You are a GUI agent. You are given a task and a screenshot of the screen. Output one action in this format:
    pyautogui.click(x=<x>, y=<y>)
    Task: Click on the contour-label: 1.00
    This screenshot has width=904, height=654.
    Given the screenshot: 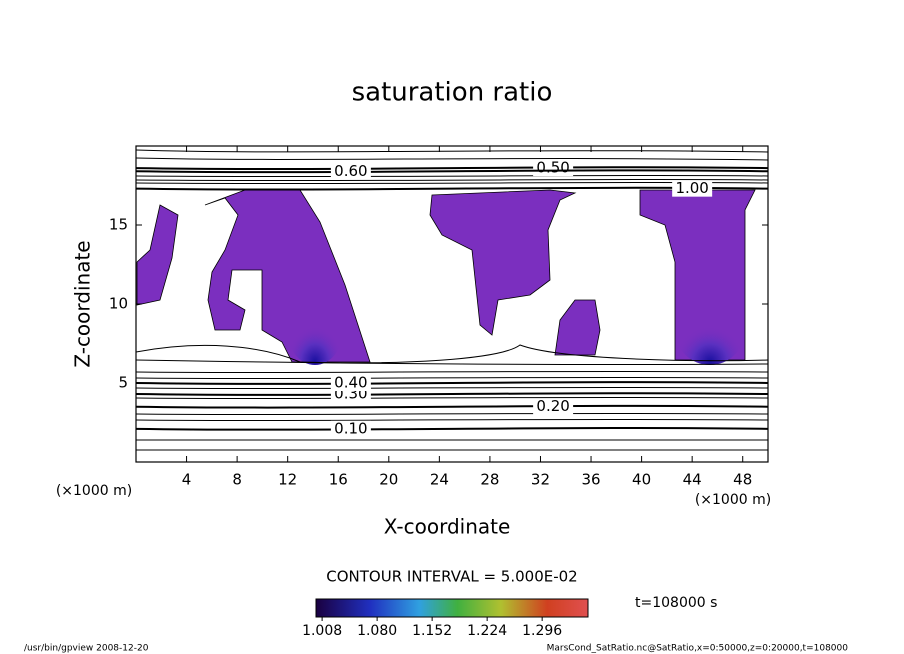 What is the action you would take?
    pyautogui.click(x=691, y=188)
    